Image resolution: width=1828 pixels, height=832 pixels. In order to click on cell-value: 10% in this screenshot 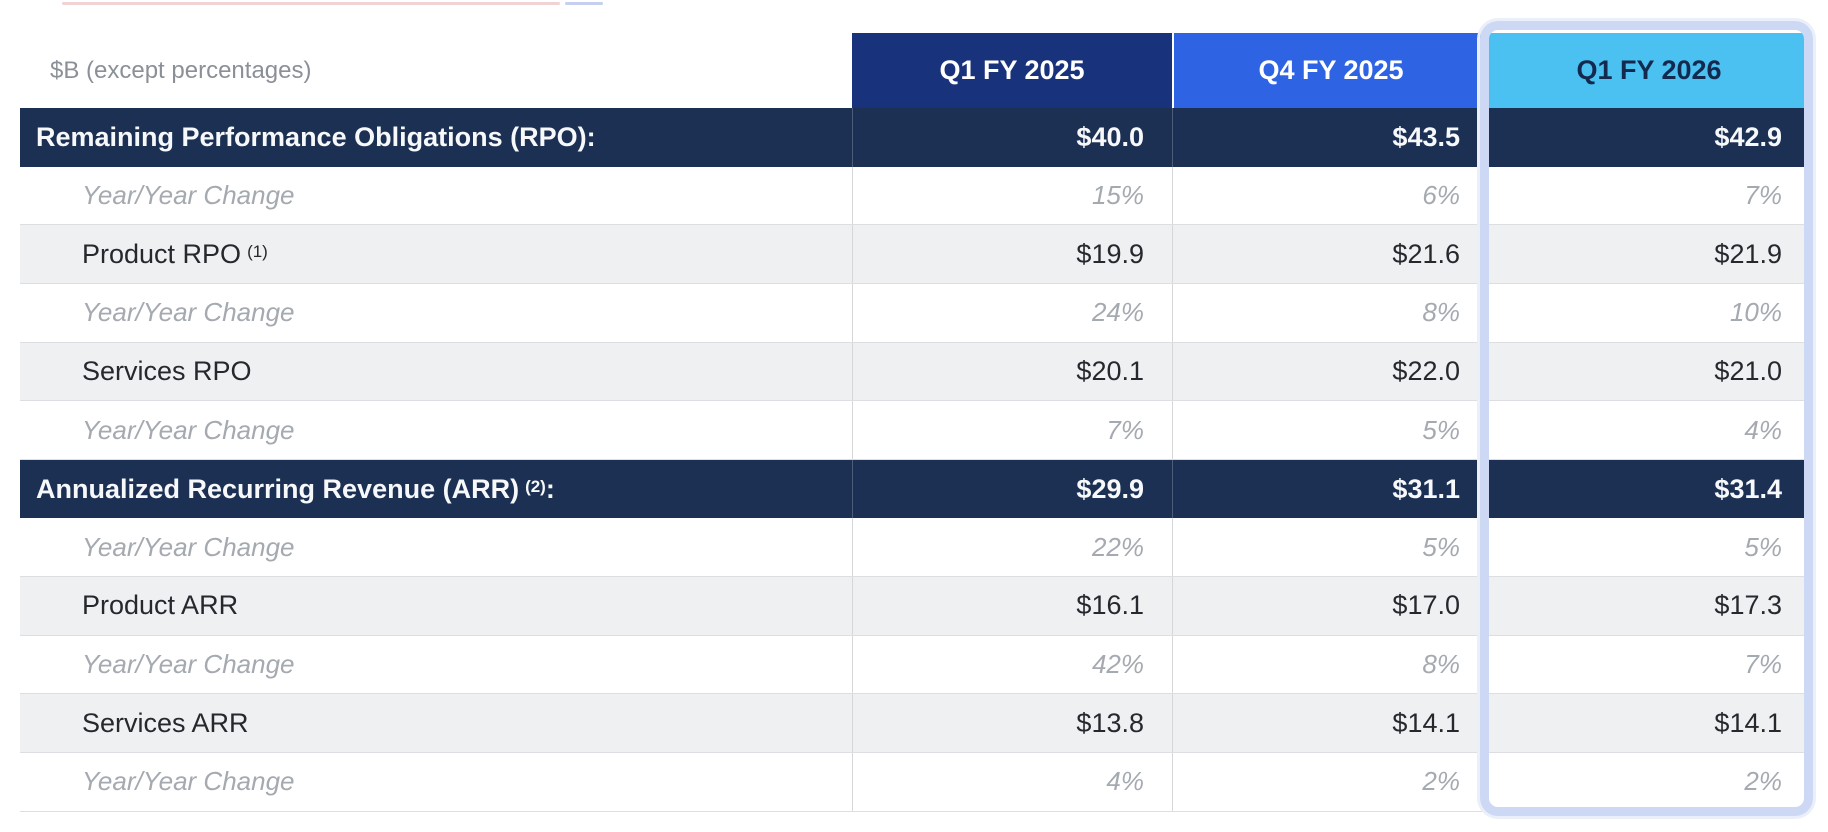, I will do `click(1649, 312)`.